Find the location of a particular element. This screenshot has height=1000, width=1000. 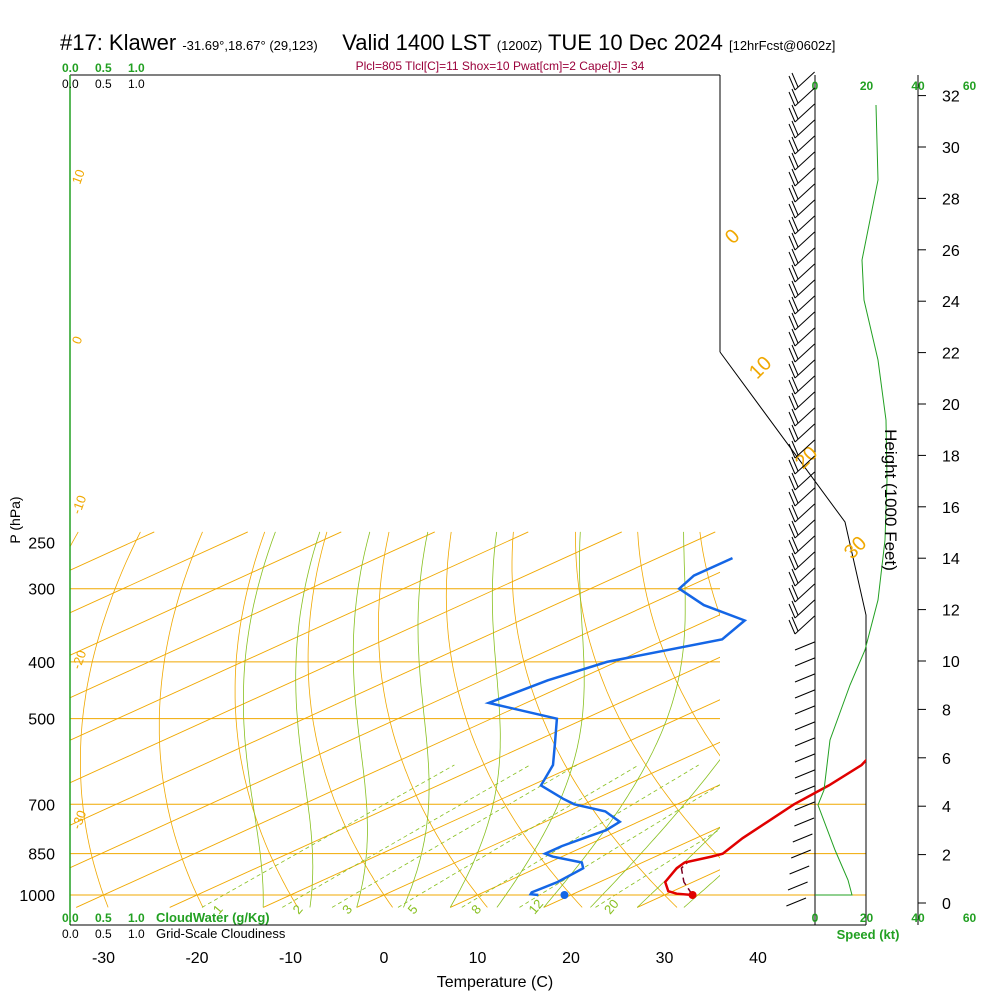

forecast-run: [12hrFcst@0602z] is located at coordinates (782, 45).